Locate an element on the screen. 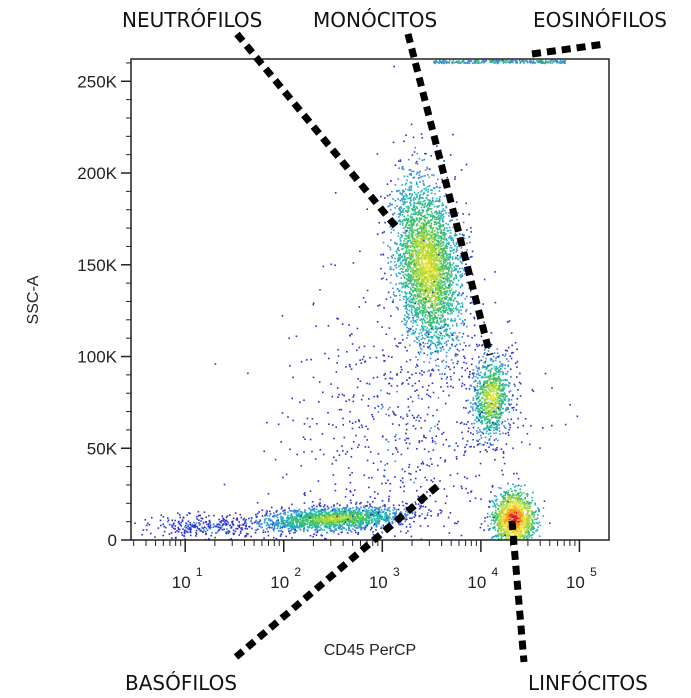 This screenshot has width=691, height=698. x-tick-exponent: 3 is located at coordinates (396, 572).